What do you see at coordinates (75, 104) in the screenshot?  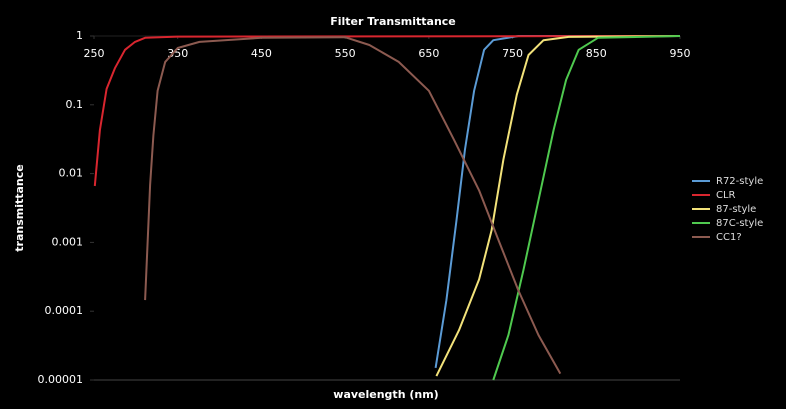 I see `y-tick-label: 0.1` at bounding box center [75, 104].